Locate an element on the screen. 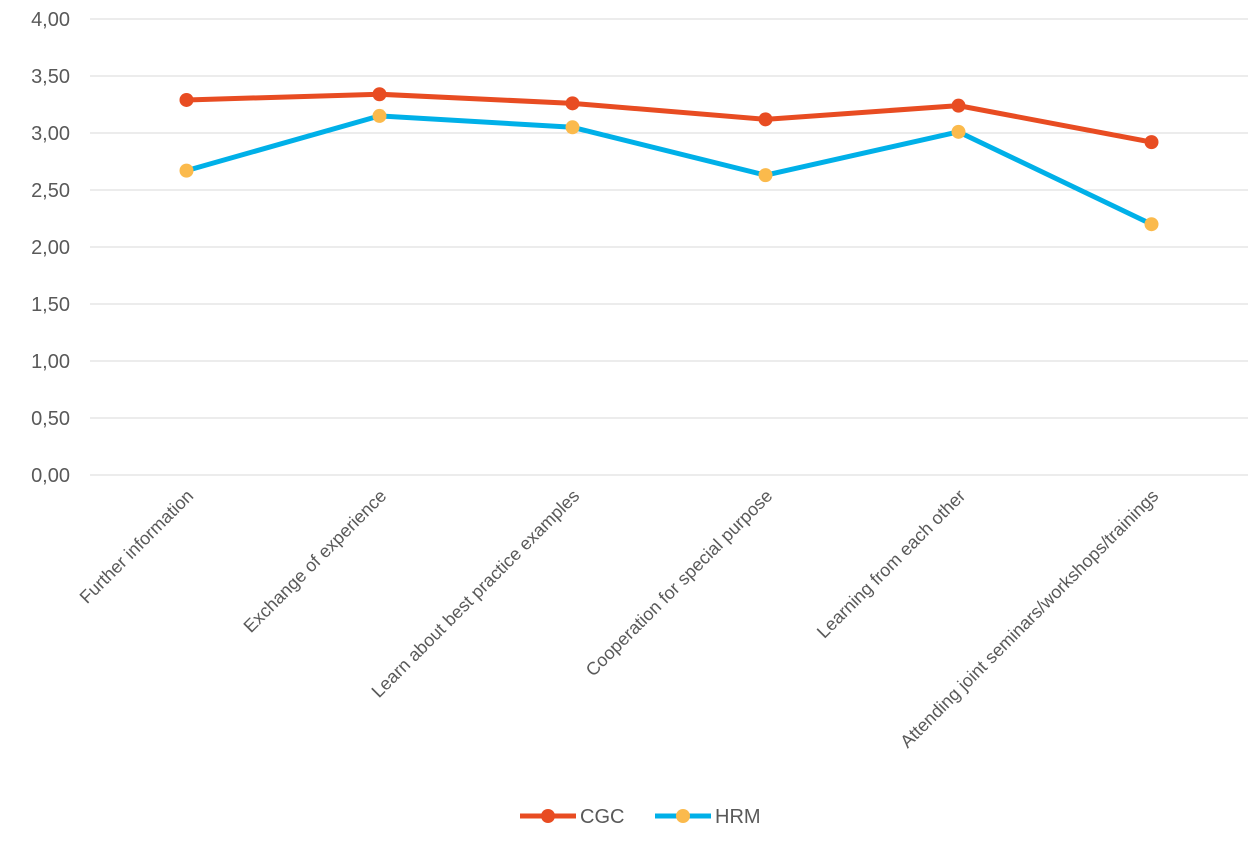 This screenshot has height=857, width=1255. legend-label: HRM is located at coordinates (738, 817).